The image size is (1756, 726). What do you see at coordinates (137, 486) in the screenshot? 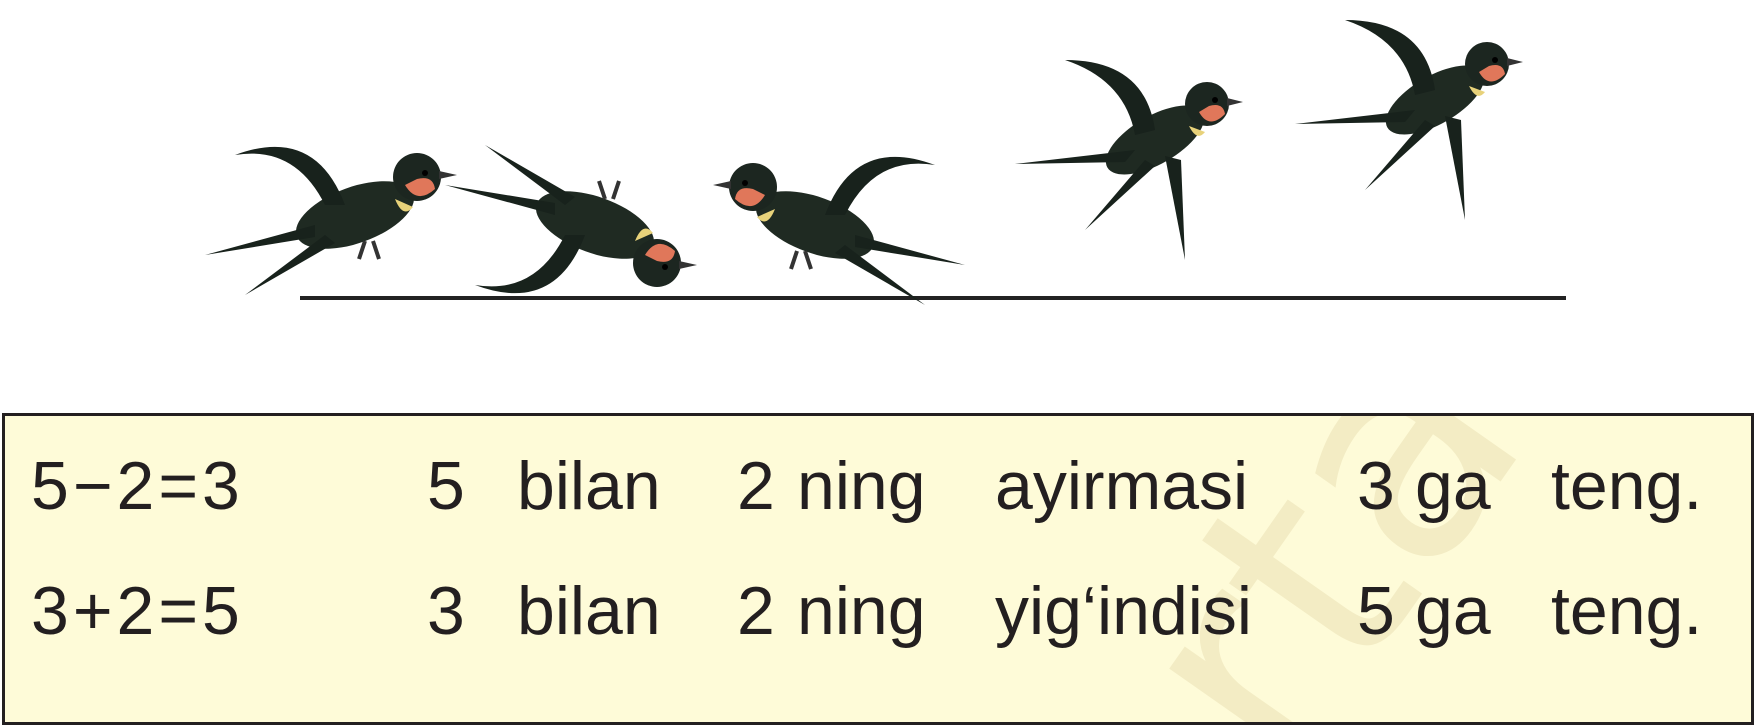
I see `equation-expression: 5−2=3` at bounding box center [137, 486].